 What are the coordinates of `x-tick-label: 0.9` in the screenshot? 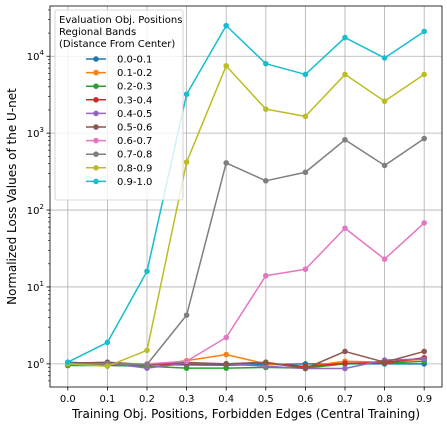 It's located at (424, 399).